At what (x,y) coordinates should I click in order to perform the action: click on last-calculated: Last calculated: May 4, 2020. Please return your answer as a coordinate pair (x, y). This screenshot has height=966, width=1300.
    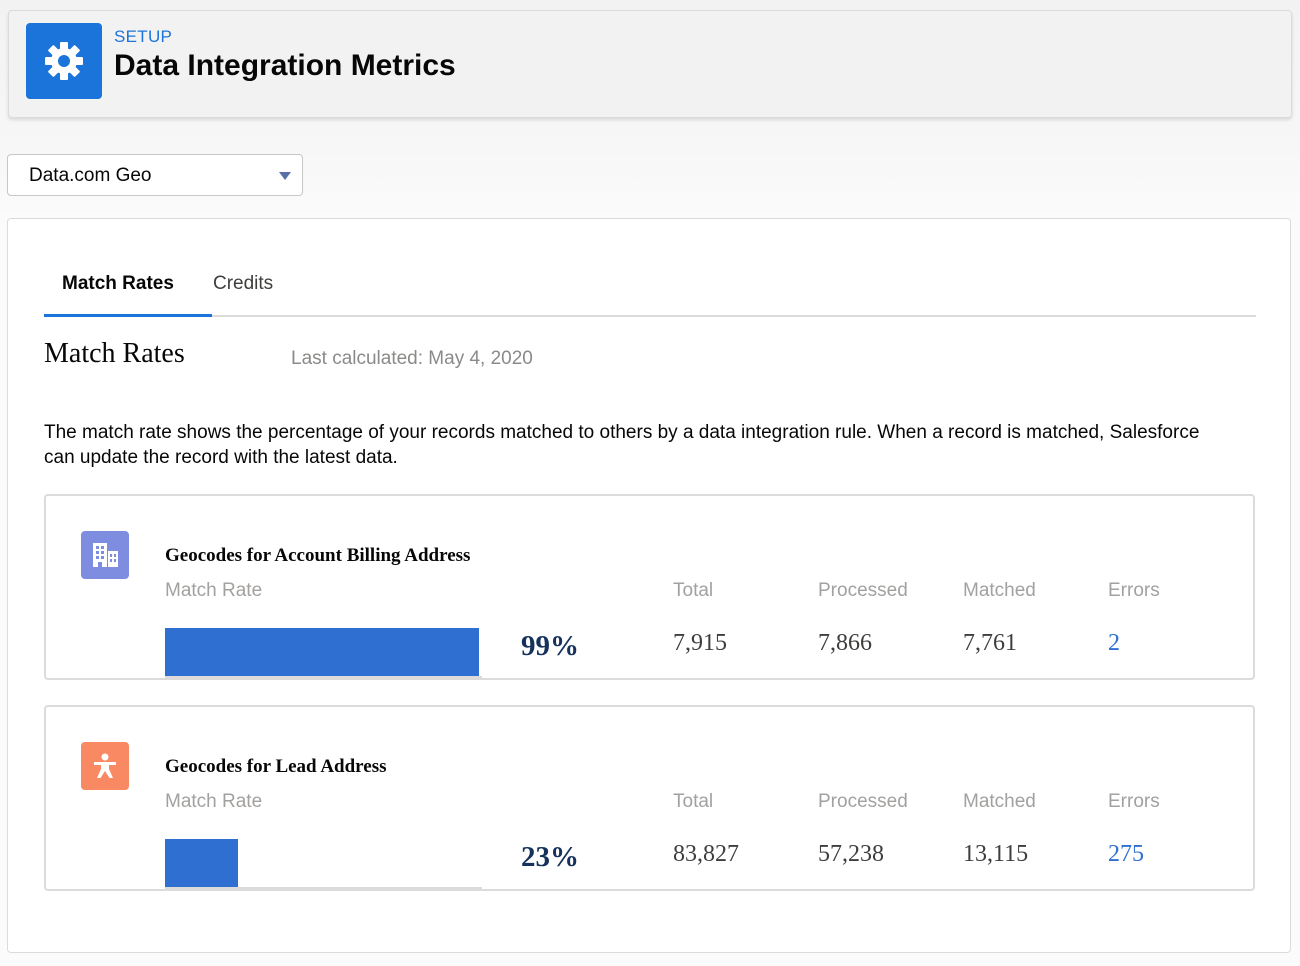
    Looking at the image, I should click on (412, 358).